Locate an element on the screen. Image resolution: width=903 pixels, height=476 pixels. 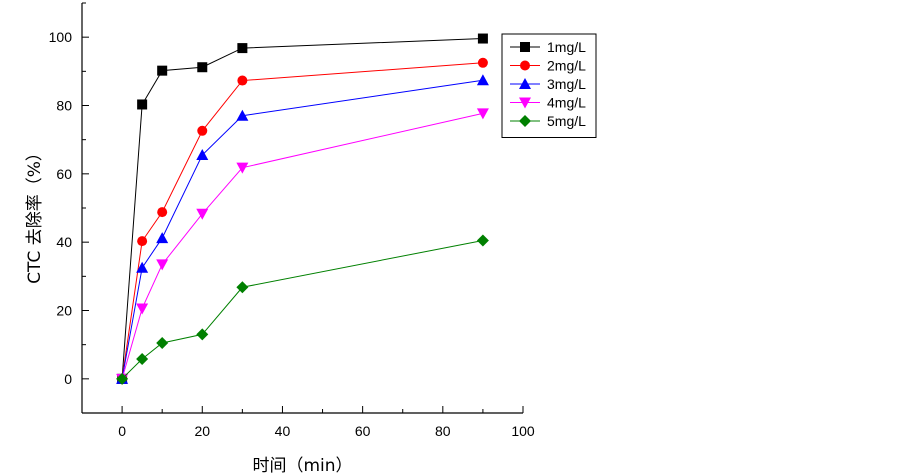
legend-item: 2mg/L is located at coordinates (548, 66).